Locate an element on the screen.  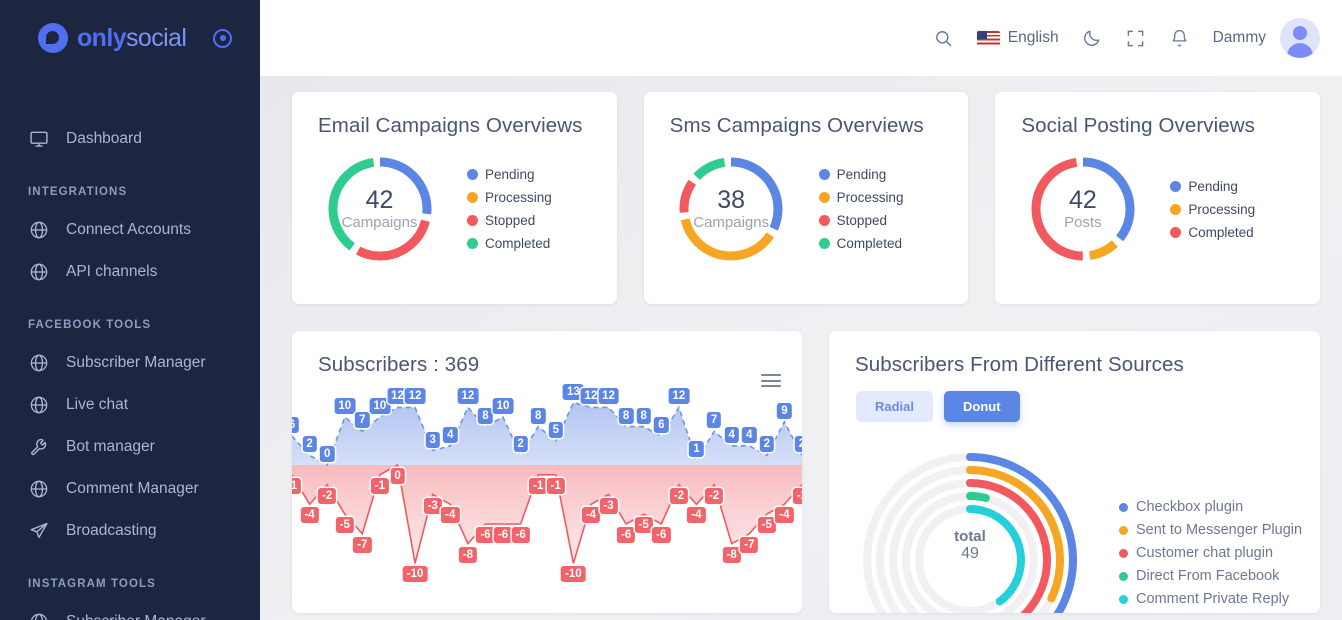
brand-logo: onlysocial is located at coordinates (130, 38).